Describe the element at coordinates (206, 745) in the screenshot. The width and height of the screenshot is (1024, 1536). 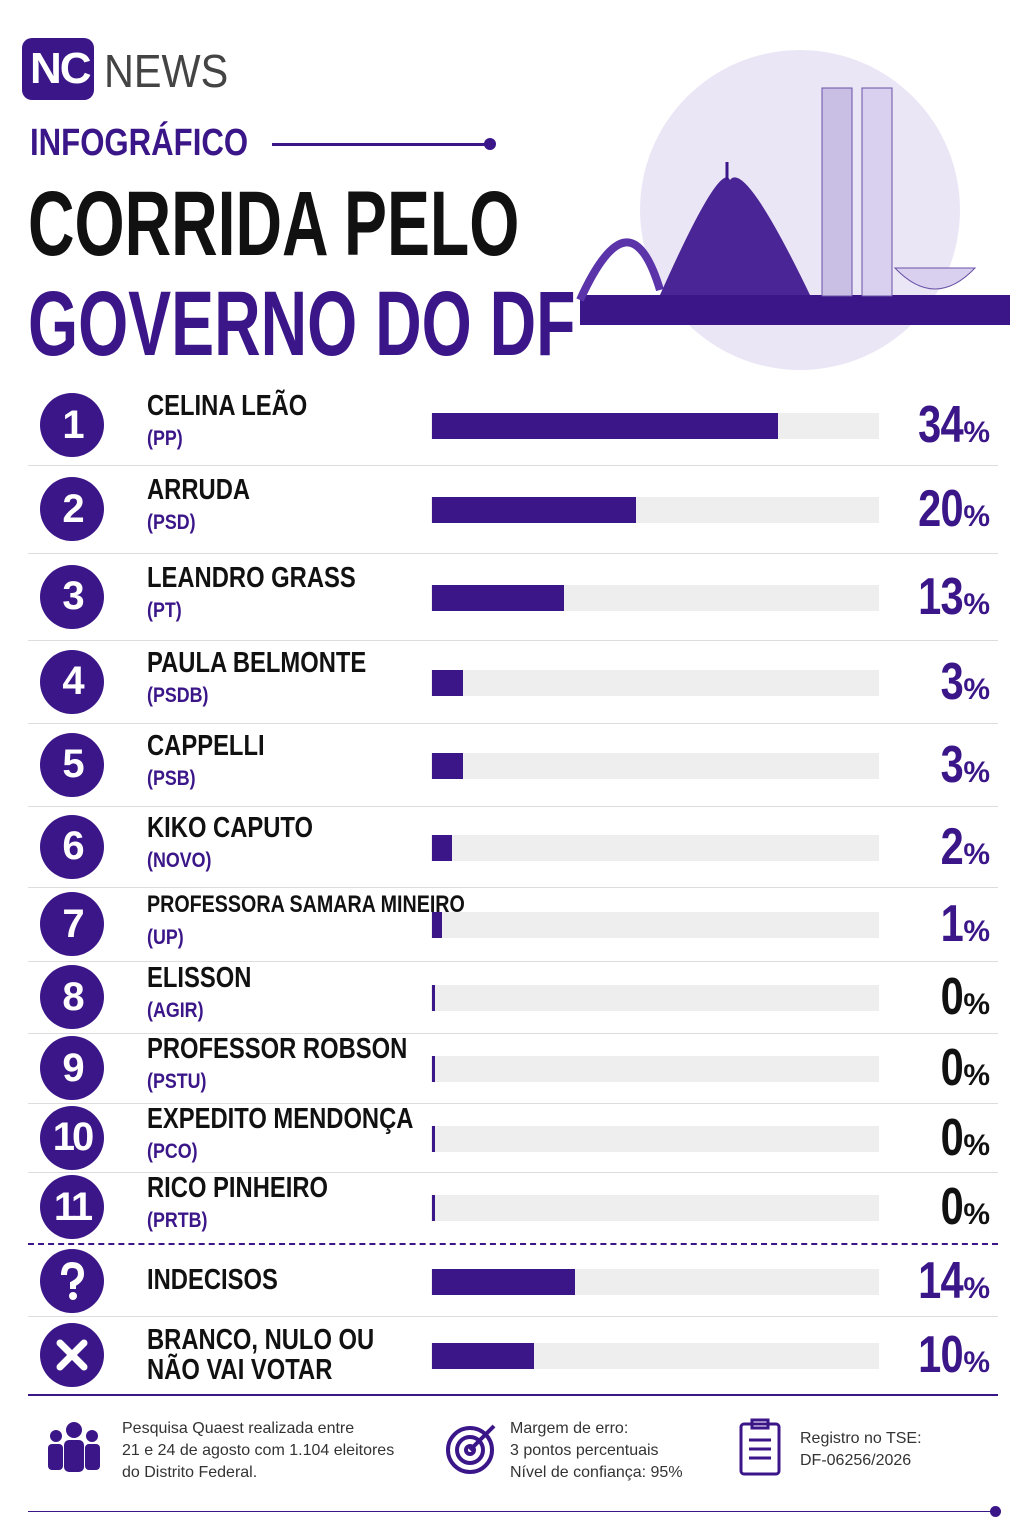
I see `candidate-name: CAPPELLI` at that location.